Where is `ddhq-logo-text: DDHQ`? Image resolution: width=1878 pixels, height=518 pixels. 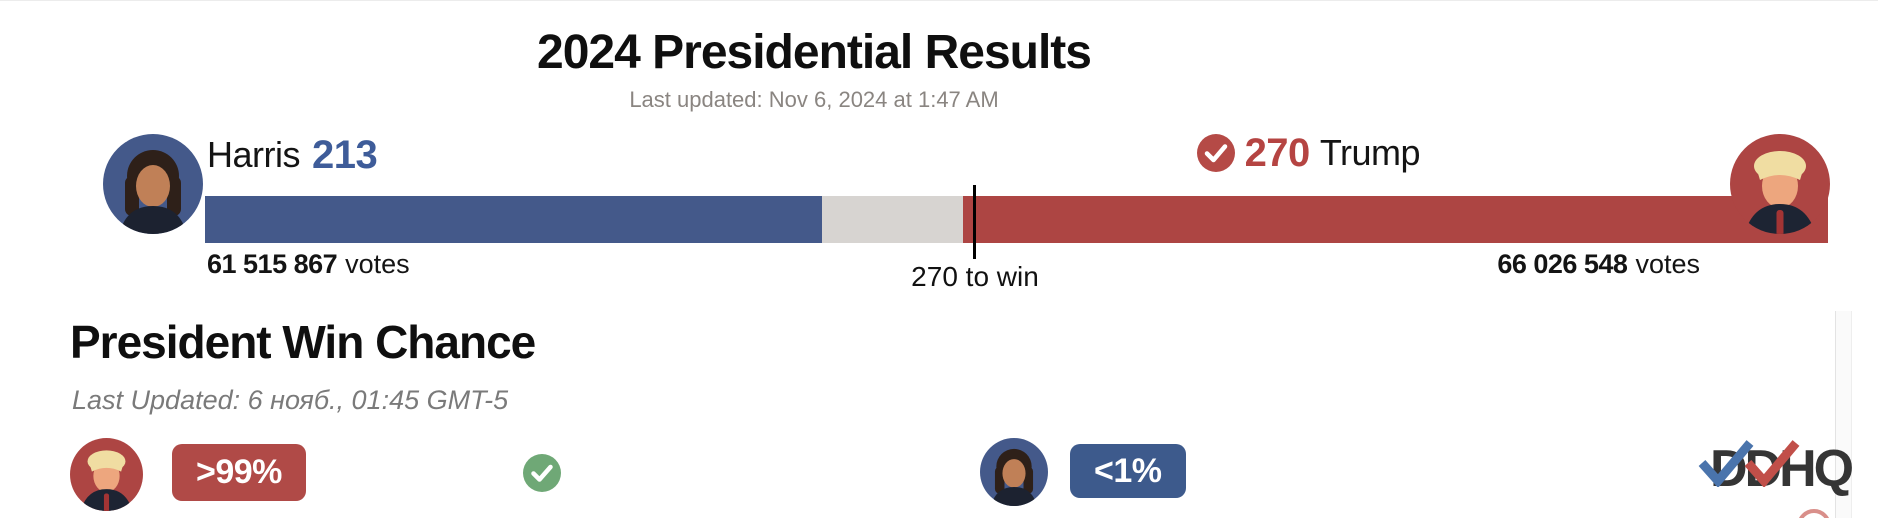 ddhq-logo-text: DDHQ is located at coordinates (1782, 469).